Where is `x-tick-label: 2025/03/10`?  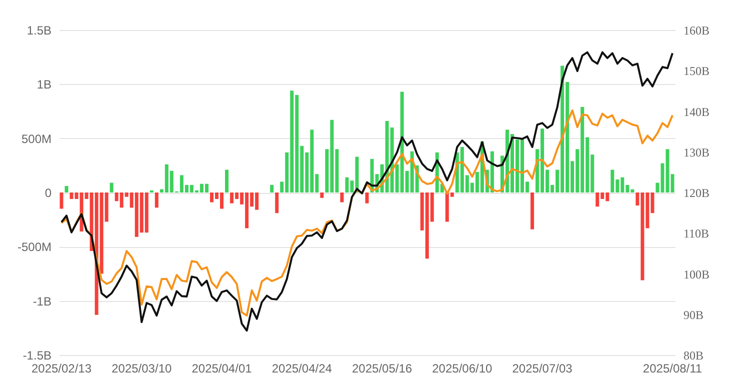
x-tick-label: 2025/03/10 is located at coordinates (142, 369).